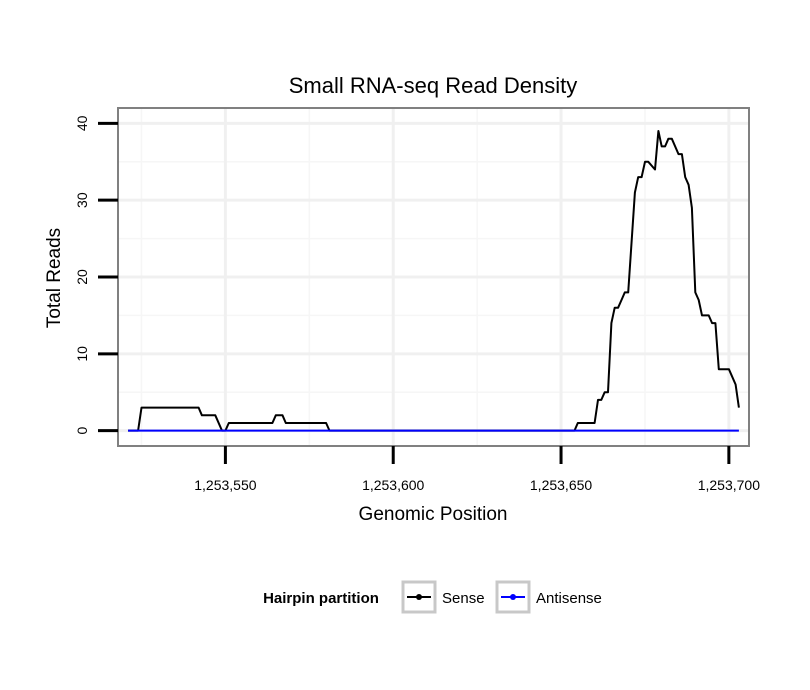 The width and height of the screenshot is (810, 690). I want to click on y-tick-label: 20, so click(82, 277).